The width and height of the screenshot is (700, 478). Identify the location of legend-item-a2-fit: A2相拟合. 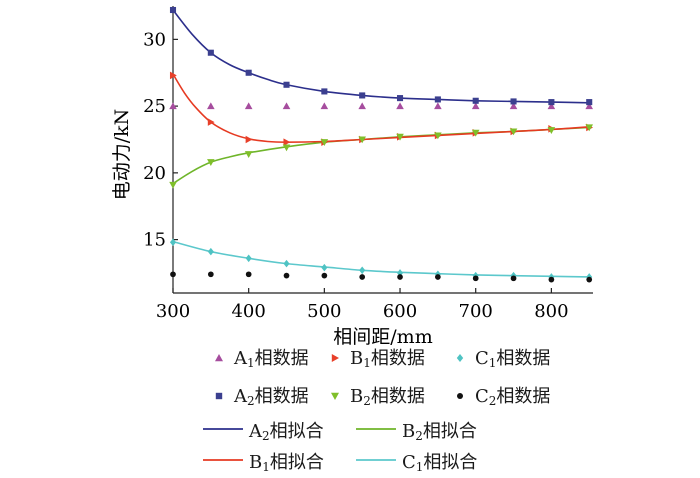
(263, 434).